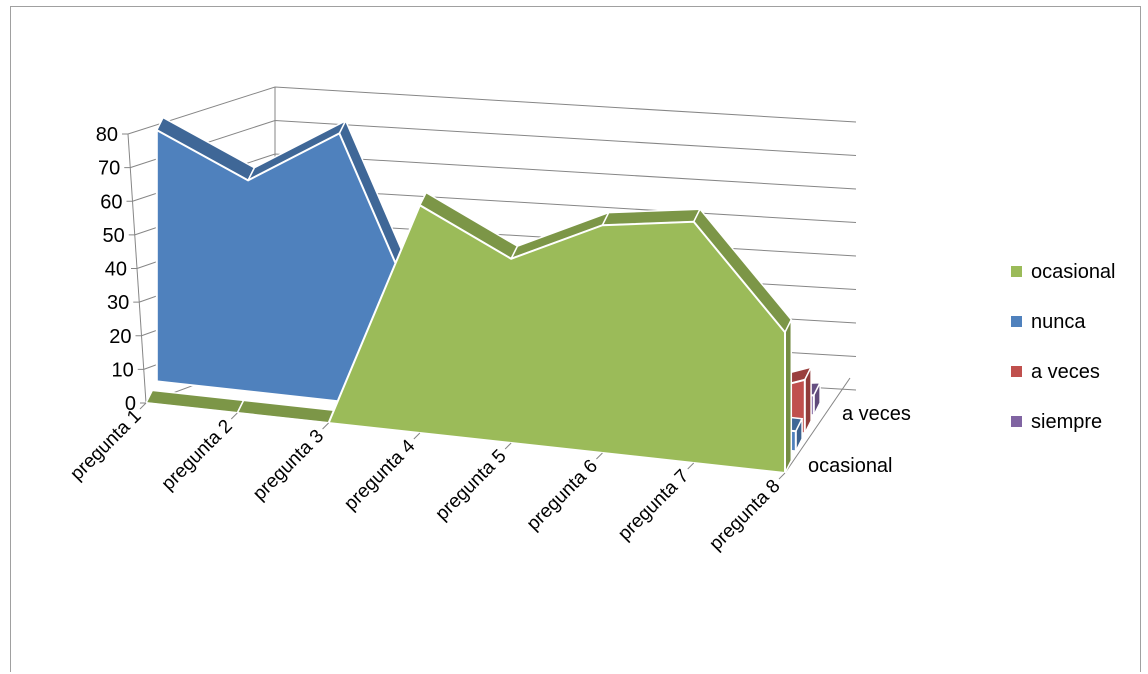  What do you see at coordinates (114, 236) in the screenshot?
I see `y-tick-label: 50` at bounding box center [114, 236].